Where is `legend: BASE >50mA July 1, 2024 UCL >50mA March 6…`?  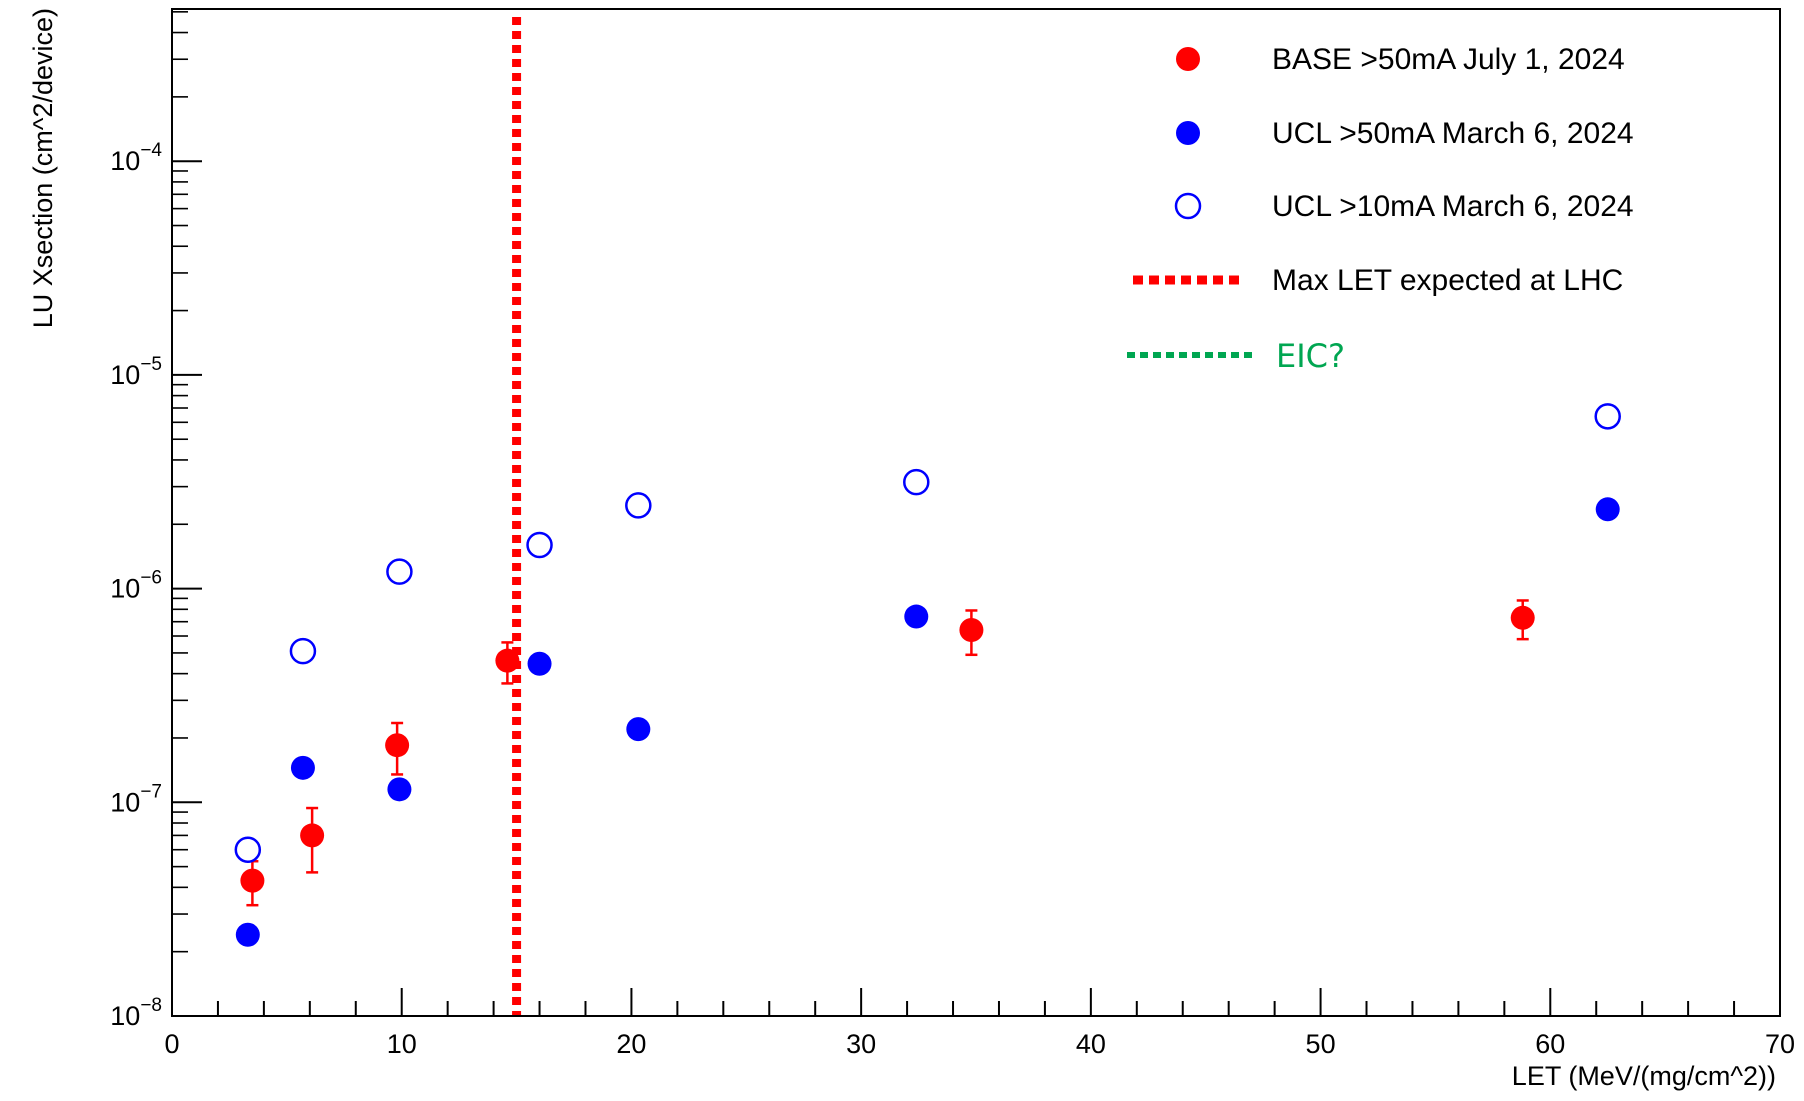
legend: BASE >50mA July 1, 2024 UCL >50mA March 6… is located at coordinates (1380, 209).